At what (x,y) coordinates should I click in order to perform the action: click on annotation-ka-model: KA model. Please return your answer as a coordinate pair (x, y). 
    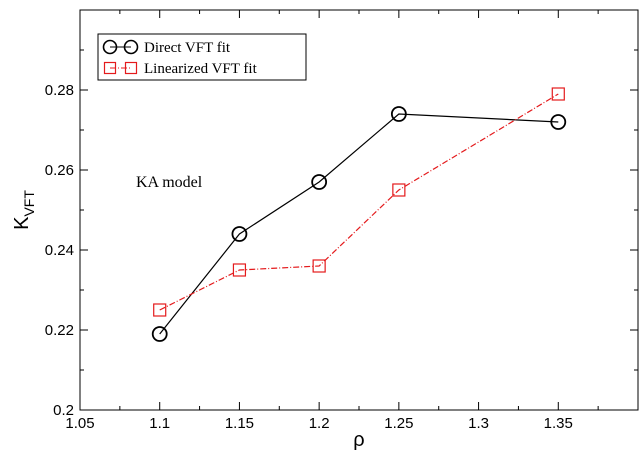
    Looking at the image, I should click on (169, 182).